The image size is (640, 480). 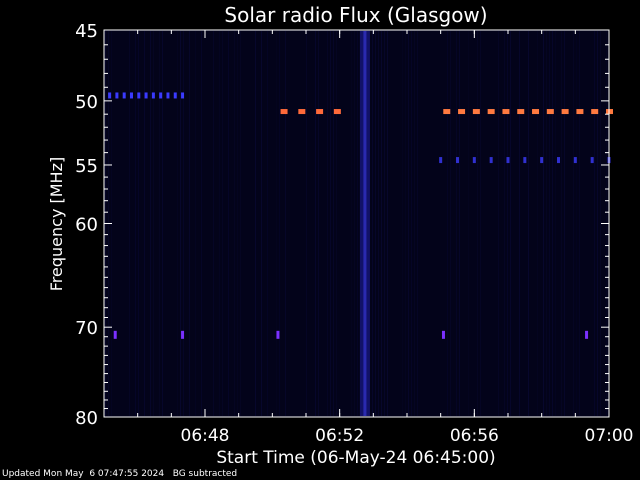 I want to click on bg-note: BG subtracted, so click(x=205, y=474).